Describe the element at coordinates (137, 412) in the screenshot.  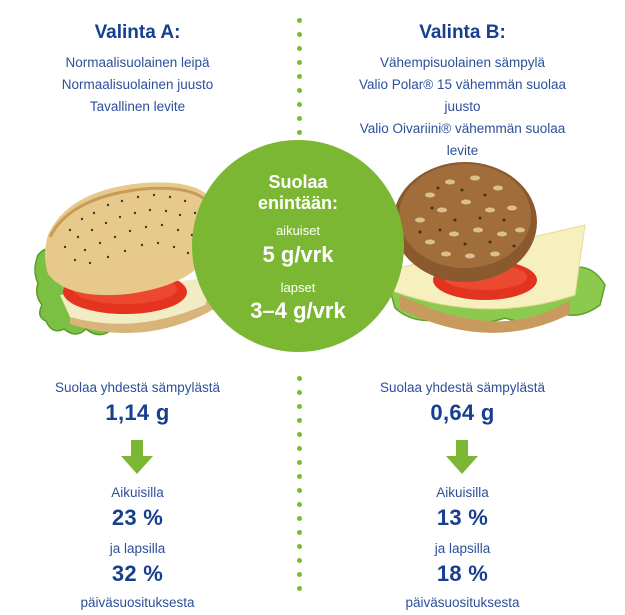
I see `option-a-salt-value: 1,14 g` at that location.